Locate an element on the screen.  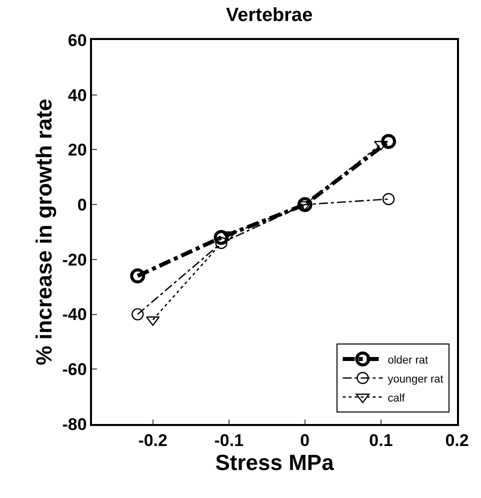
x-axis-title: Stress MPa is located at coordinates (275, 463).